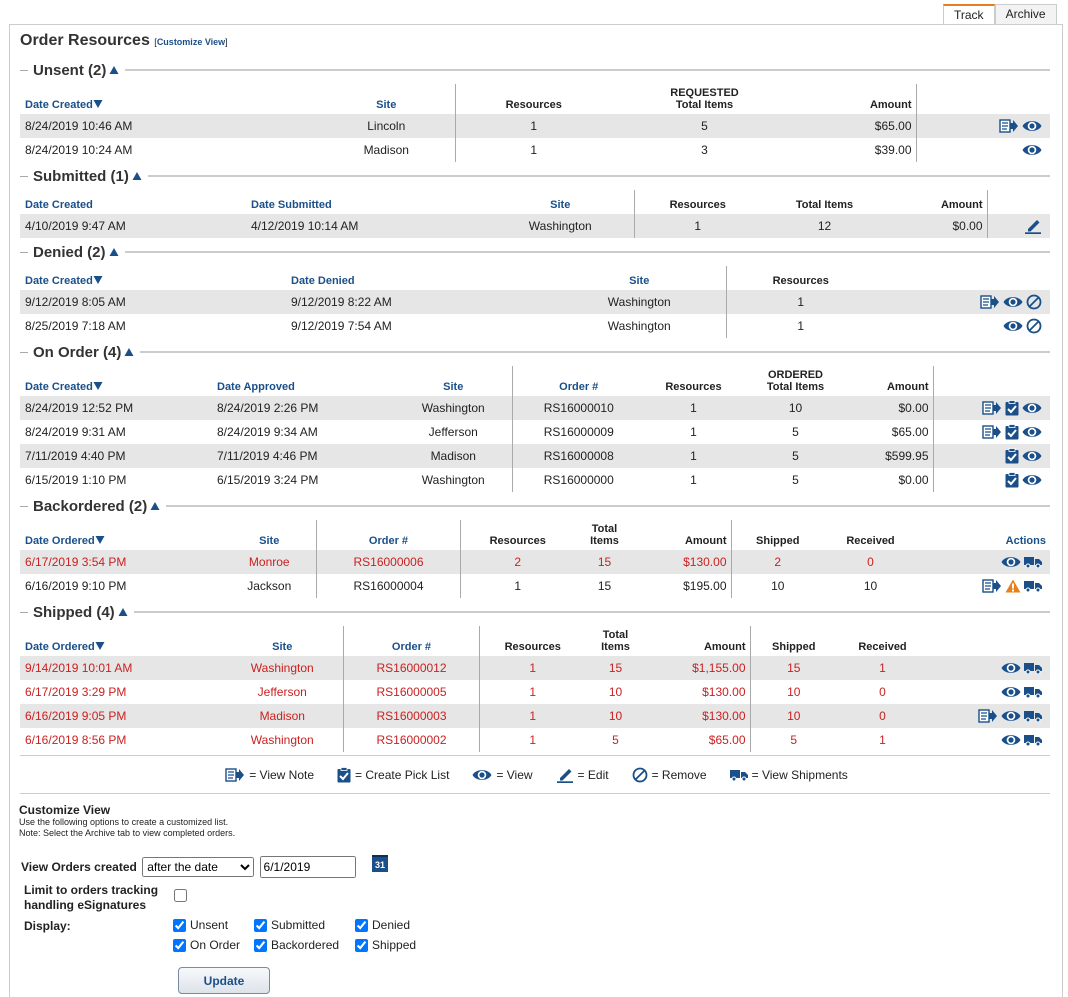 The image size is (1068, 997). I want to click on header-label: Amount, so click(705, 541).